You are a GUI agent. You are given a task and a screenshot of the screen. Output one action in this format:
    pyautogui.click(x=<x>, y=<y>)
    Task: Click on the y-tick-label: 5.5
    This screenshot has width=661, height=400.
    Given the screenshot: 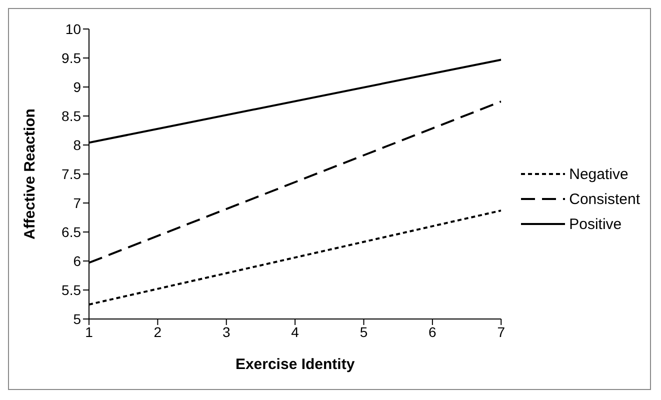 What is the action you would take?
    pyautogui.click(x=72, y=290)
    